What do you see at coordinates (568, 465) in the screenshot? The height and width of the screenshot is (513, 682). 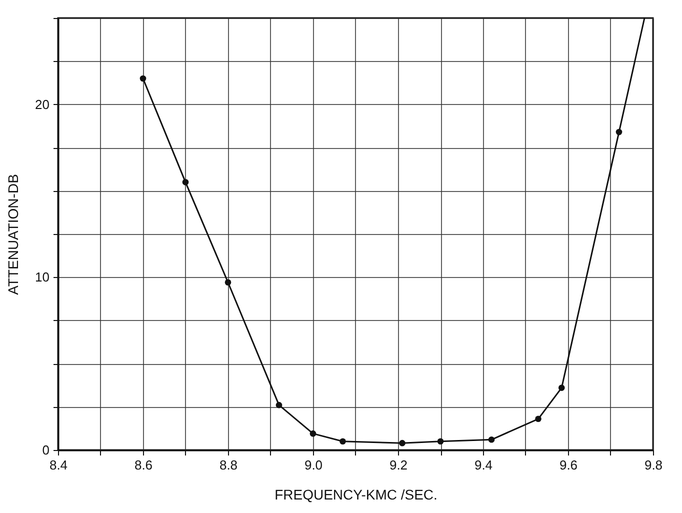 I see `x-tick-label: 9.6` at bounding box center [568, 465].